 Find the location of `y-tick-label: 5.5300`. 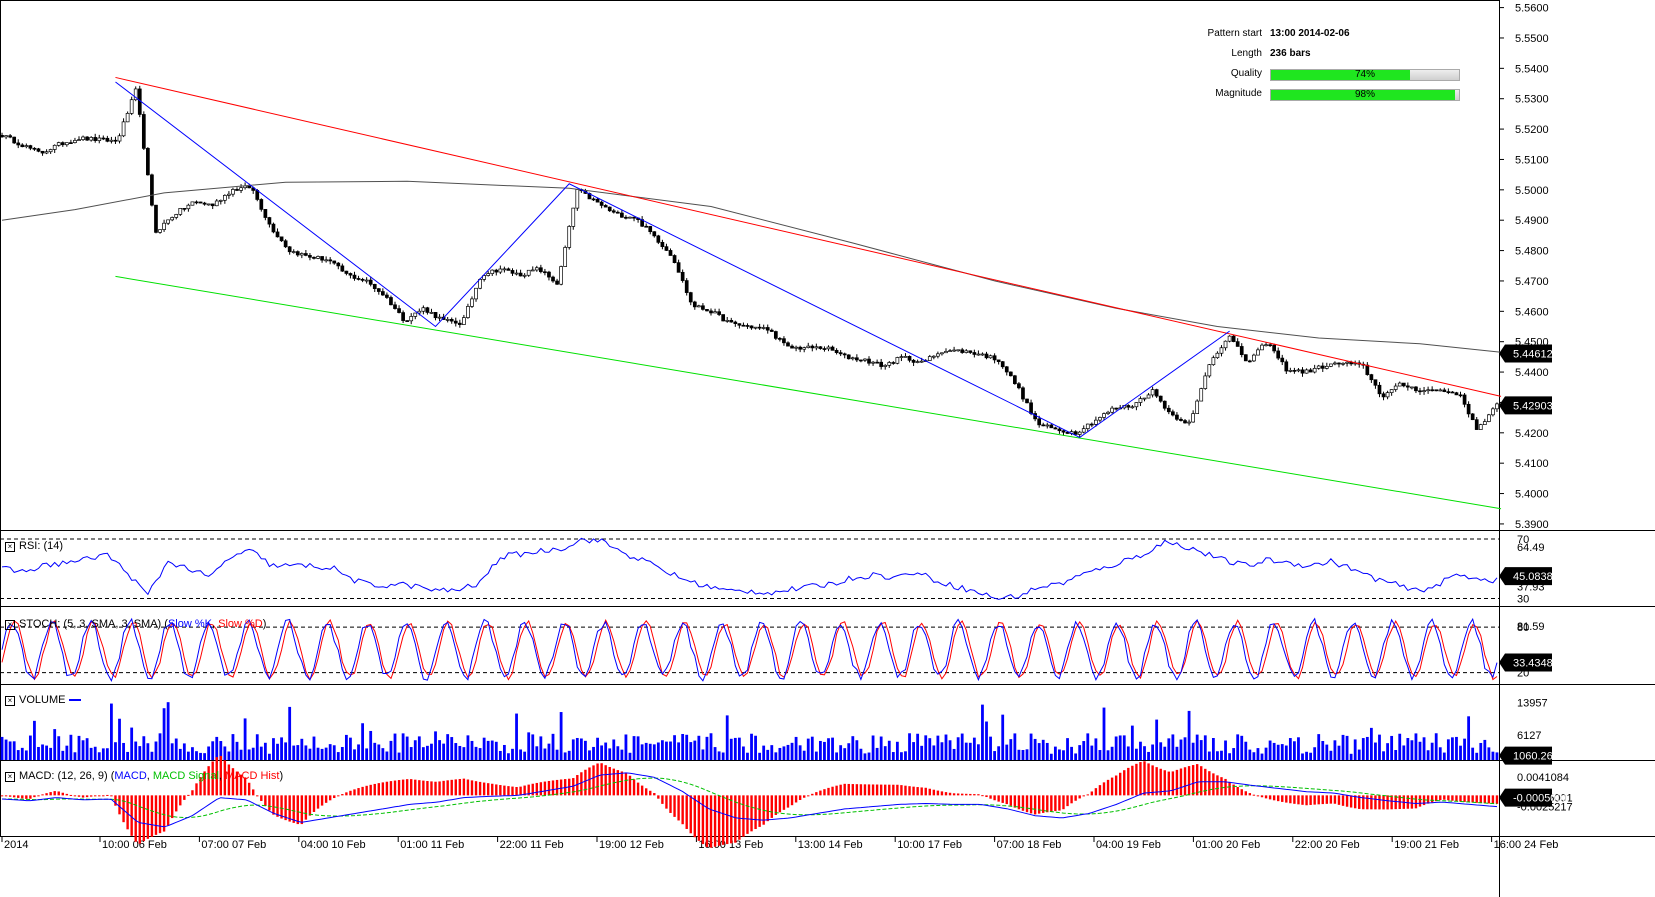

y-tick-label: 5.5300 is located at coordinates (1532, 100).